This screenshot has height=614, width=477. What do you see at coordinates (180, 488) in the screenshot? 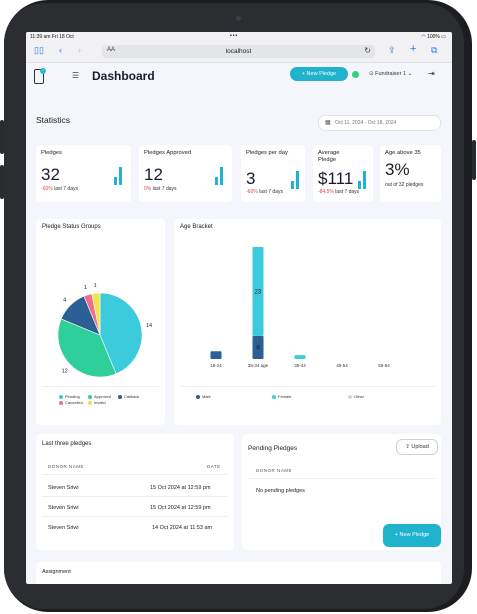
I see `row-date: 15 Oct 2024 at 12:59 pm` at bounding box center [180, 488].